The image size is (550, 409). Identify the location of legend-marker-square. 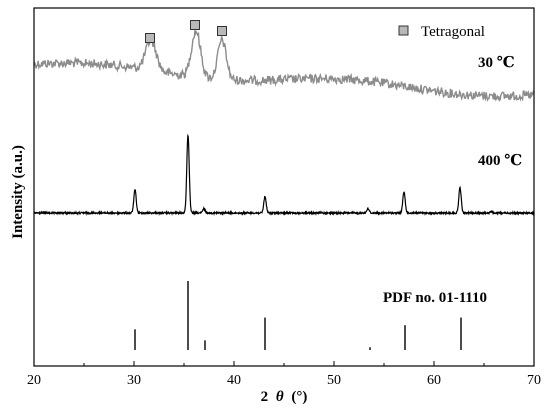
(403, 30).